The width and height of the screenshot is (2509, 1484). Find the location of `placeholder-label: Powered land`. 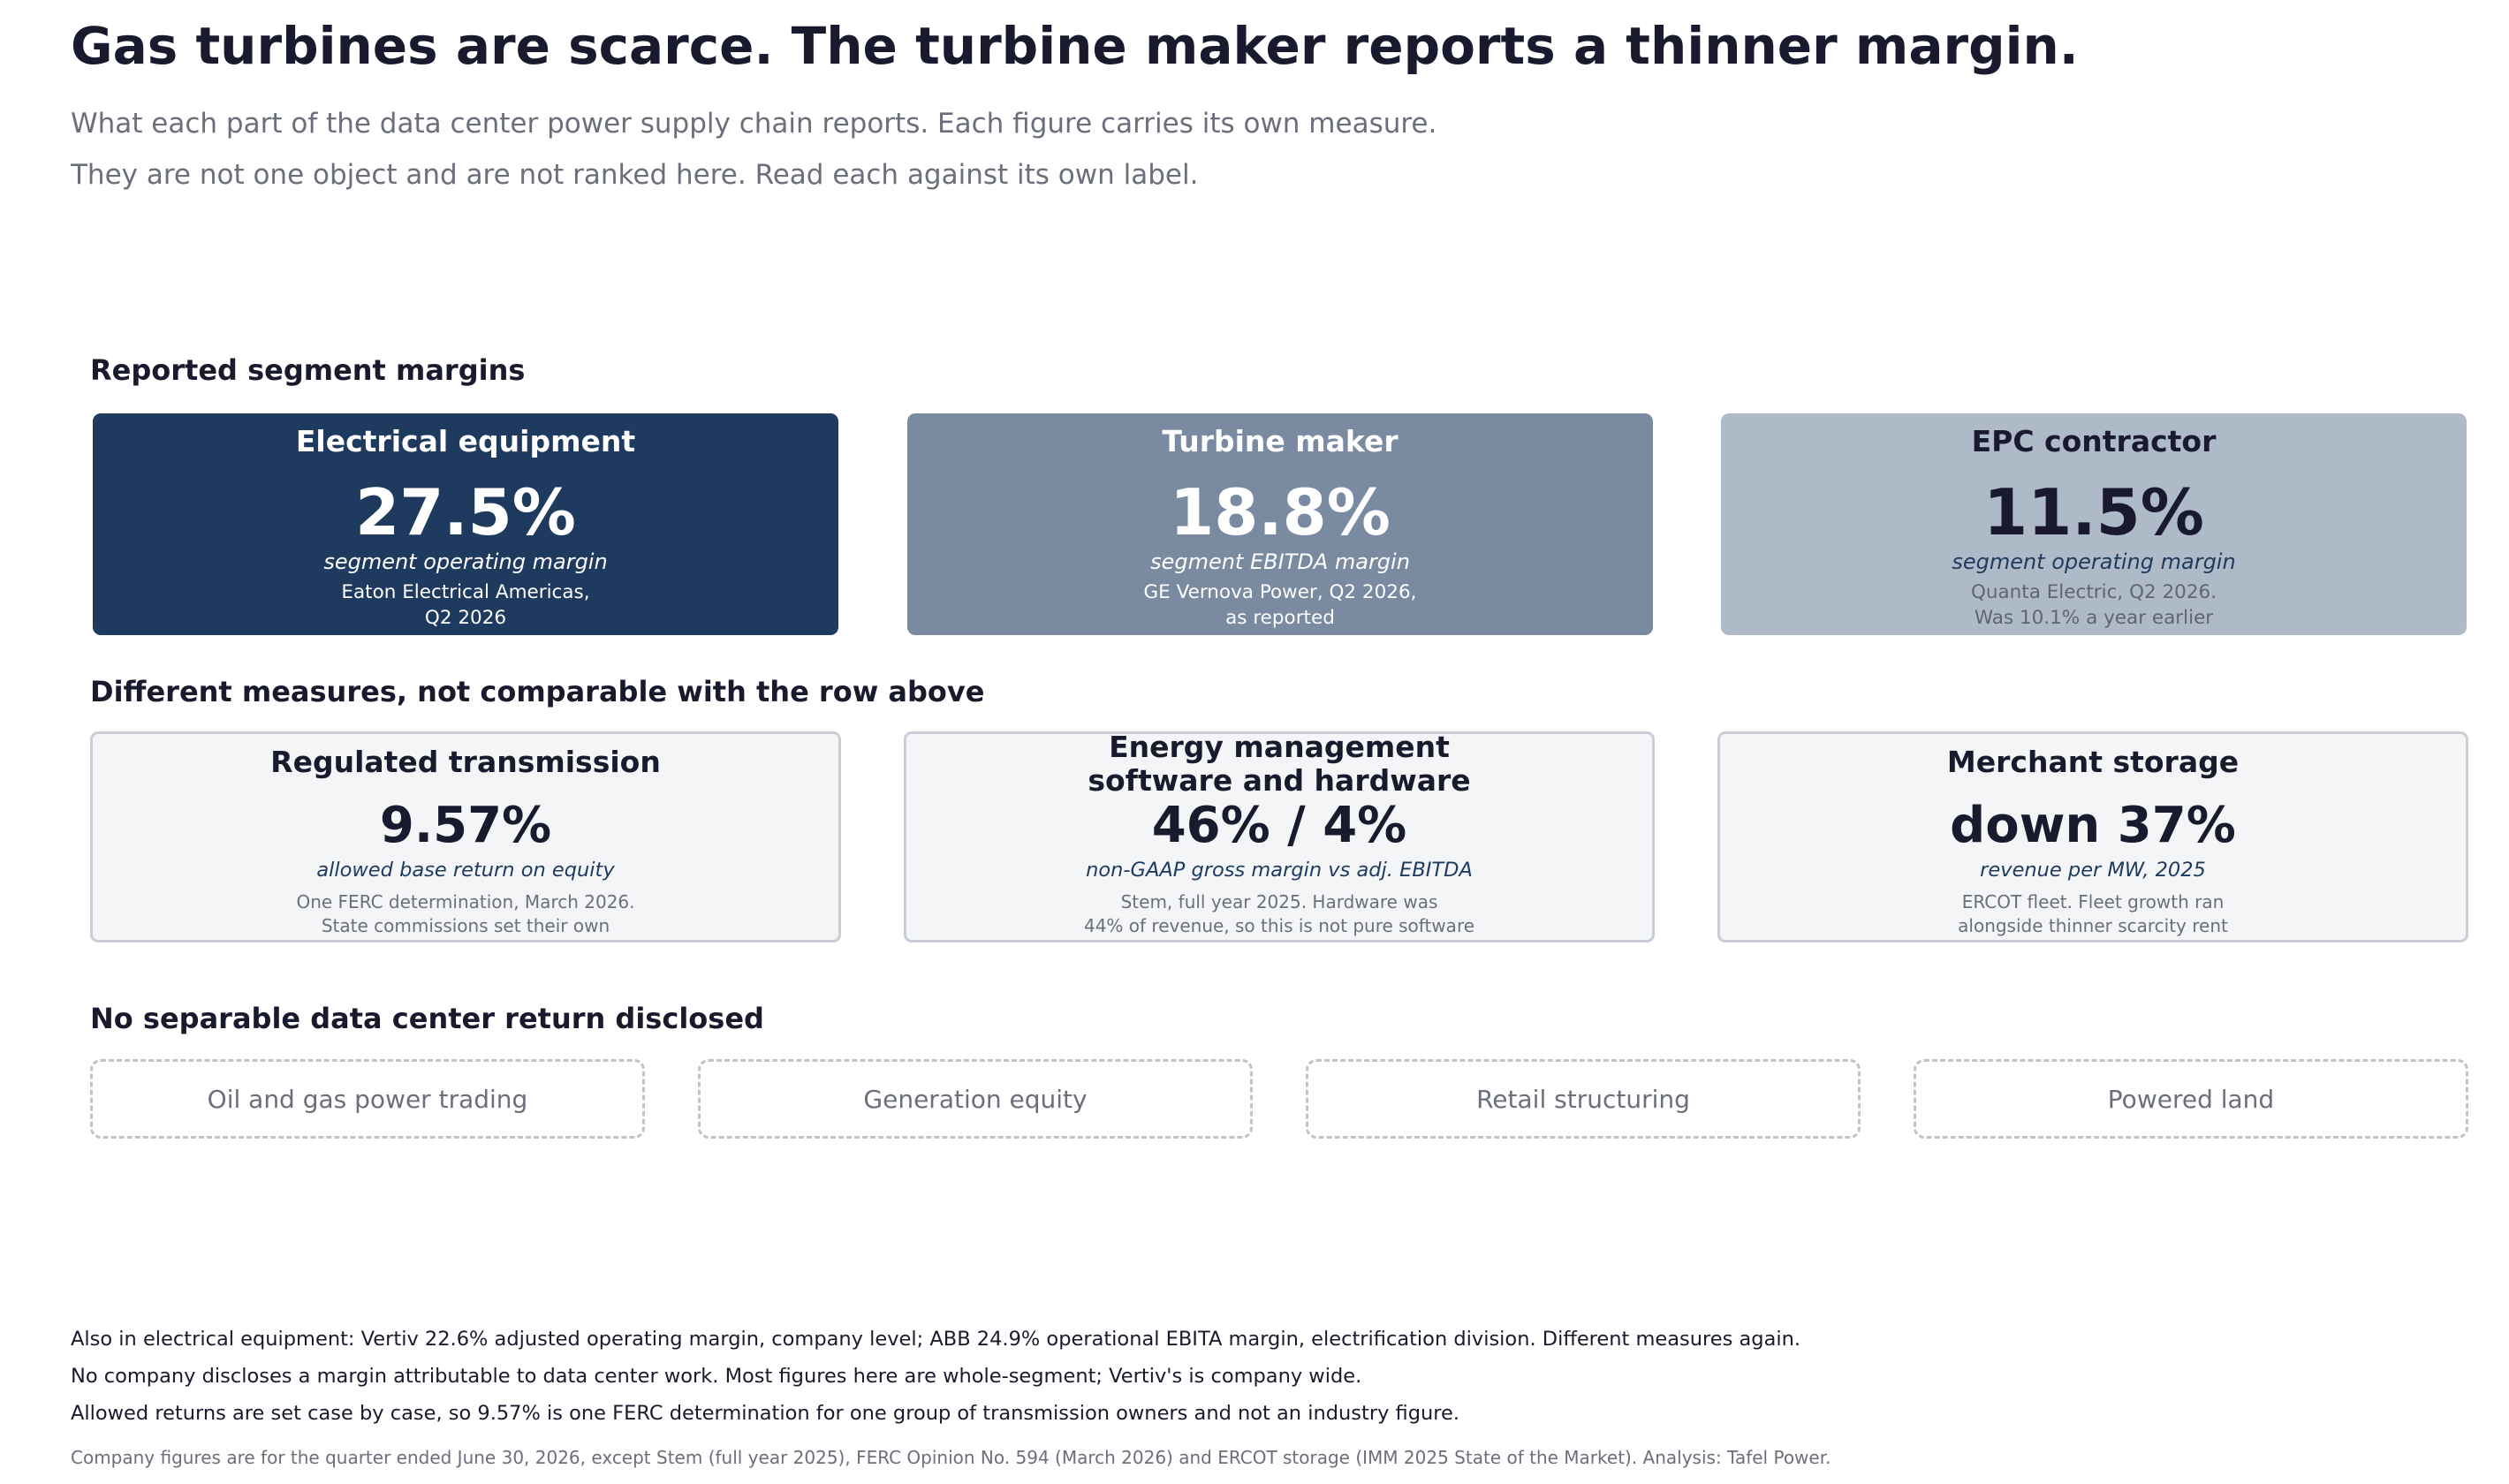

placeholder-label: Powered land is located at coordinates (2191, 1099).